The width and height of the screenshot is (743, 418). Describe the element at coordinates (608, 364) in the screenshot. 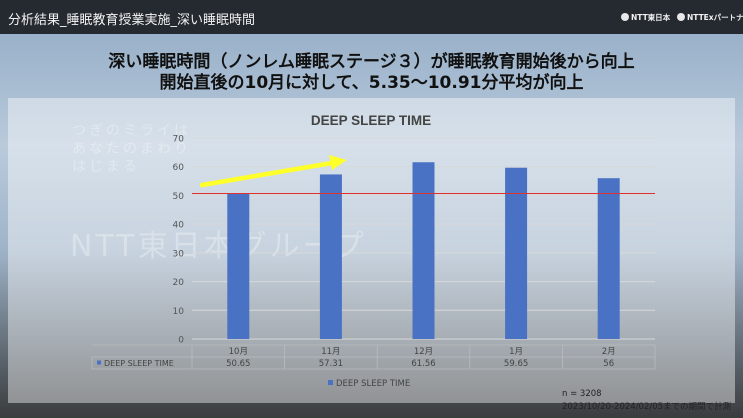

I see `data-table-value: 56` at that location.